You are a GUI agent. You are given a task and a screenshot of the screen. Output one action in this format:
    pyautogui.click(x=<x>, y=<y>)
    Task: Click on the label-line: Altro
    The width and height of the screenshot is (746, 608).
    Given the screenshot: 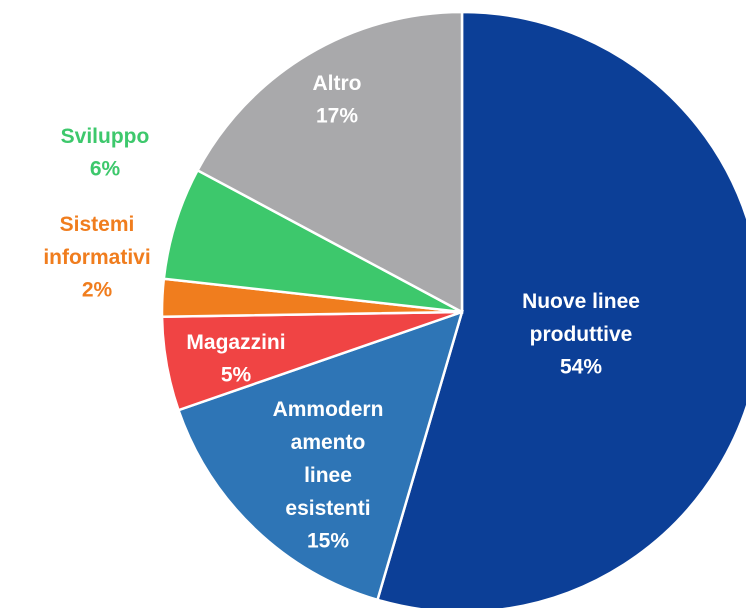 What is the action you would take?
    pyautogui.click(x=337, y=83)
    